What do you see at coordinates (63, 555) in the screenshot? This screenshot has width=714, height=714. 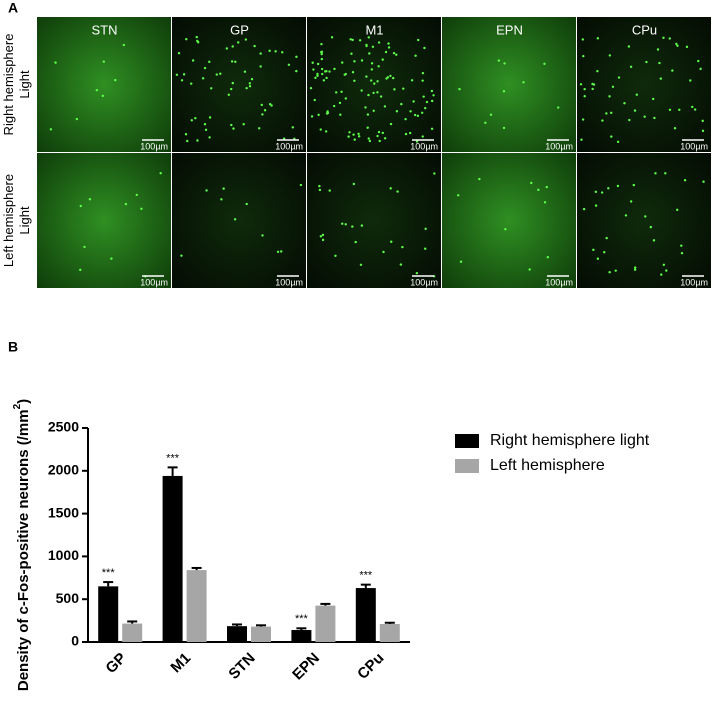 I see `y-tick-label: 1000` at bounding box center [63, 555].